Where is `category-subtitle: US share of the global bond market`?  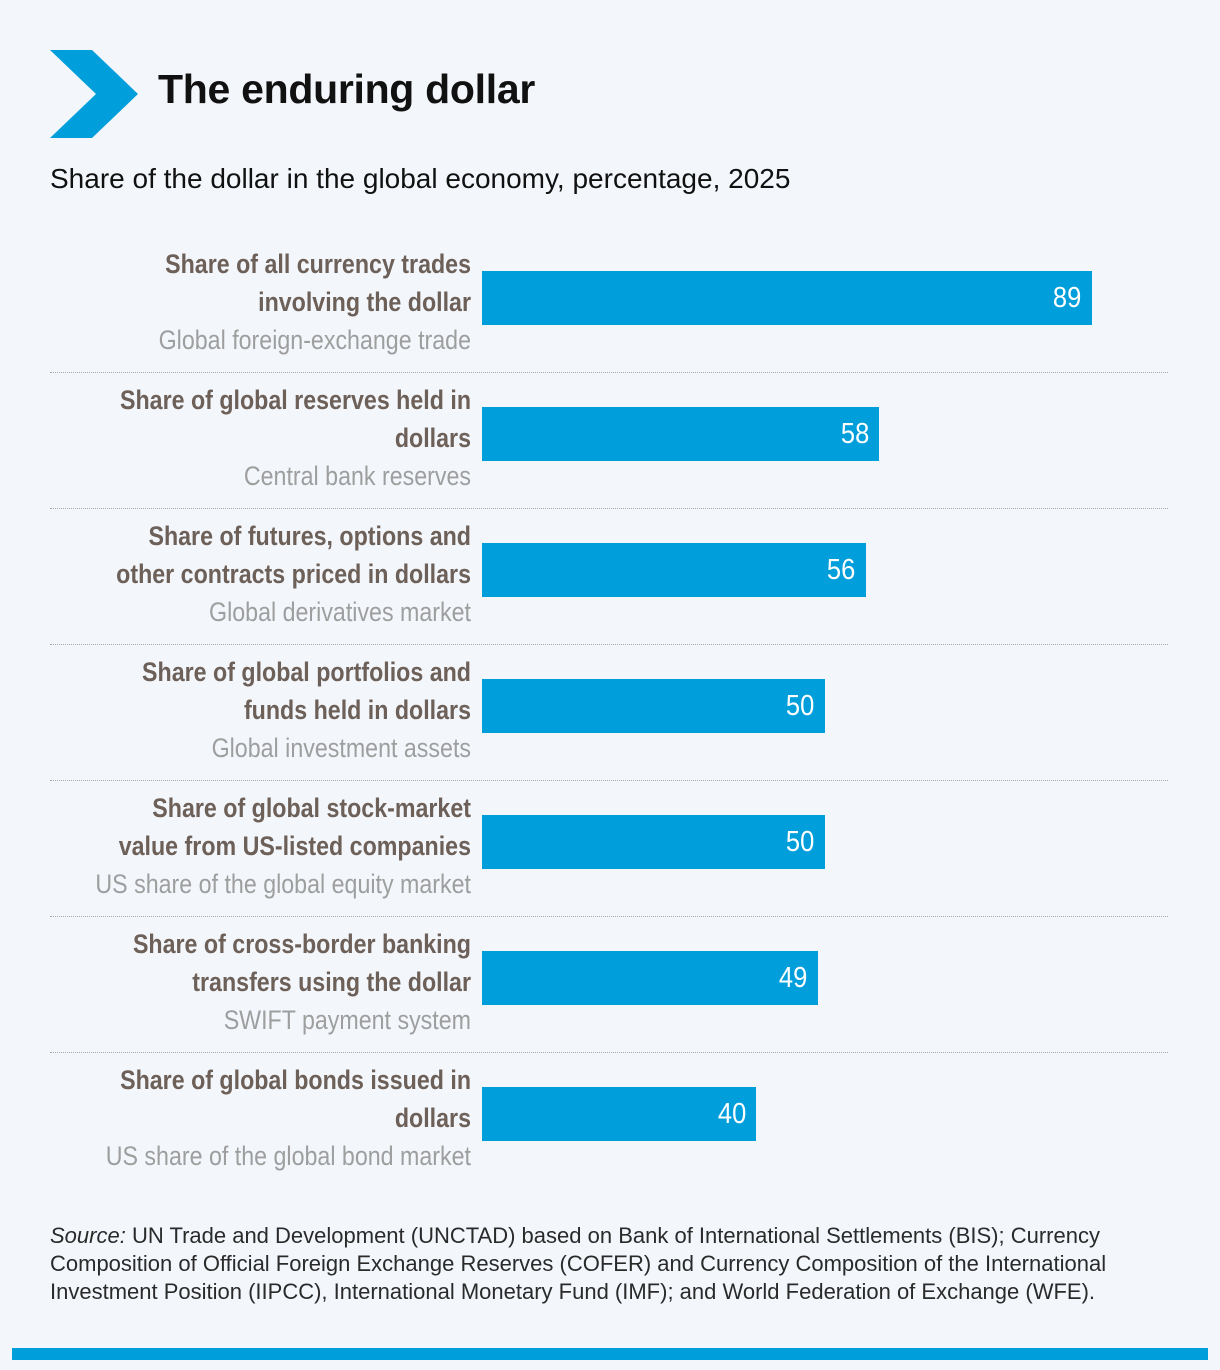 category-subtitle: US share of the global bond market is located at coordinates (288, 1156).